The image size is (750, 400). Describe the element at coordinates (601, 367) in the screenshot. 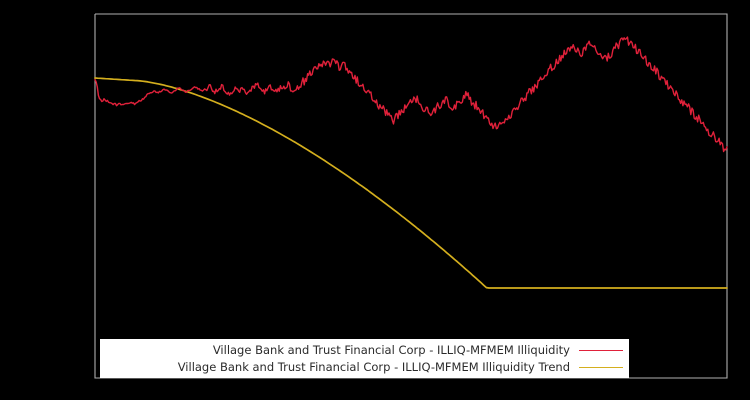

I see `legend-swatch-trend` at that location.